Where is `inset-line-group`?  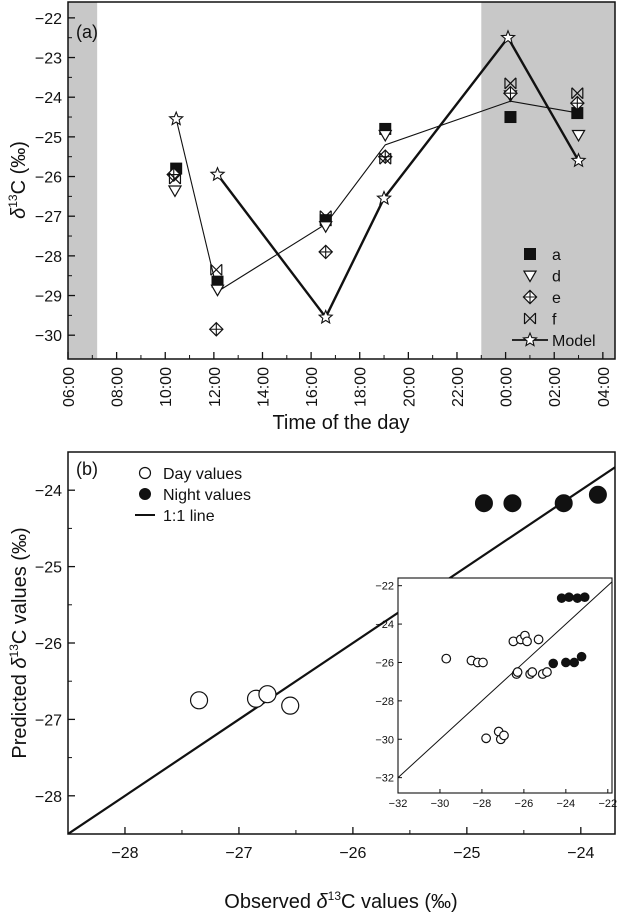
inset-line-group is located at coordinates (505, 680).